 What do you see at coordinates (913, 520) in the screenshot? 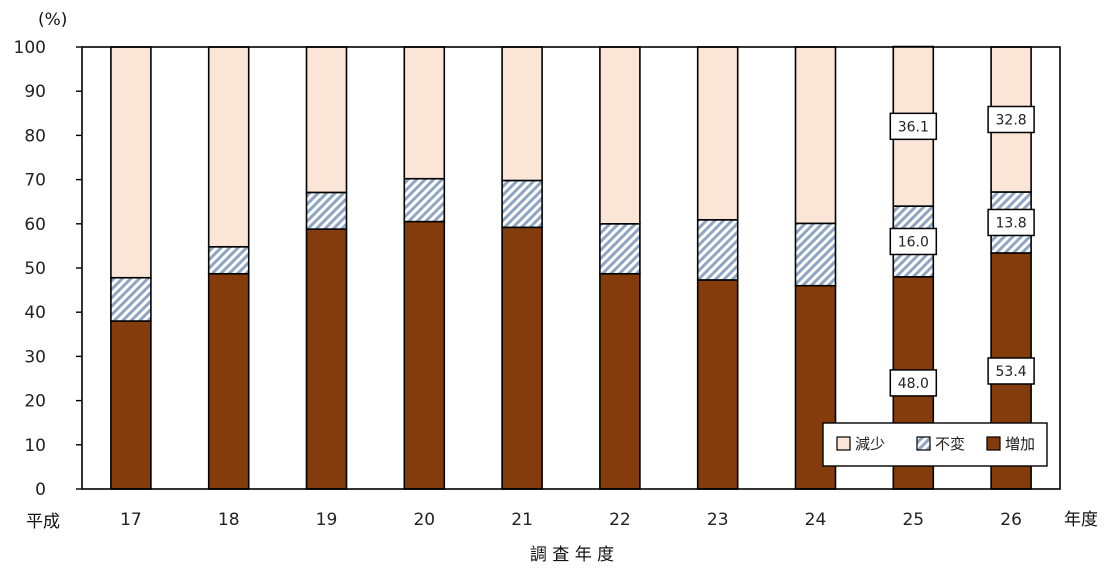
I see `x-tick-label-25: 25` at bounding box center [913, 520].